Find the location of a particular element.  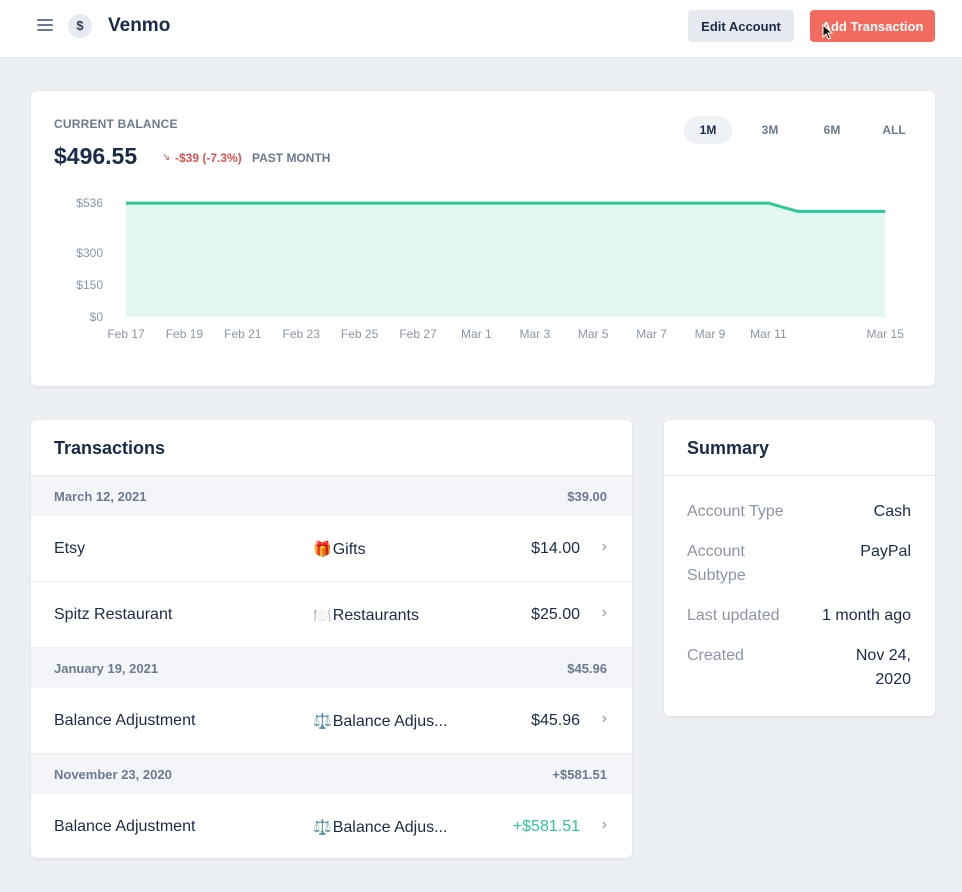

group-date: November 23, 2020 is located at coordinates (113, 774).